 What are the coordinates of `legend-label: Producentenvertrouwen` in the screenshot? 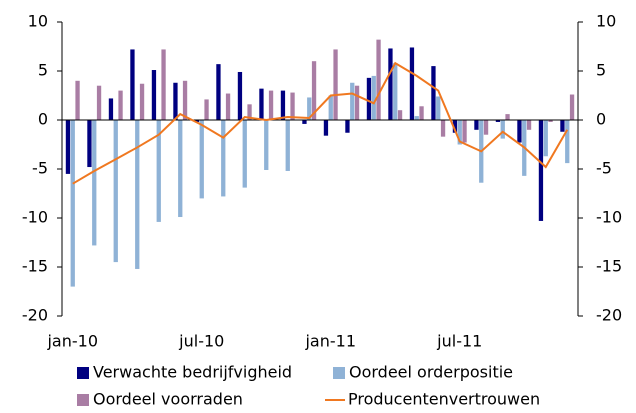 It's located at (444, 399).